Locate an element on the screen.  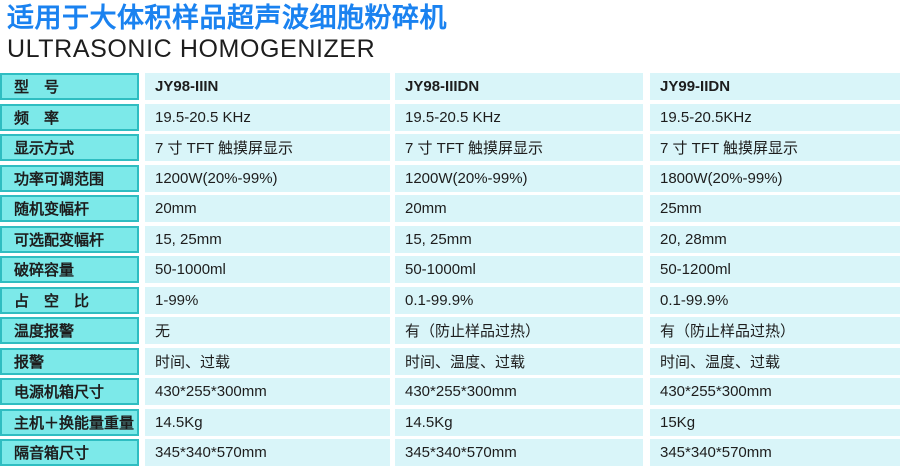
row-label: 报警 is located at coordinates (69, 361).